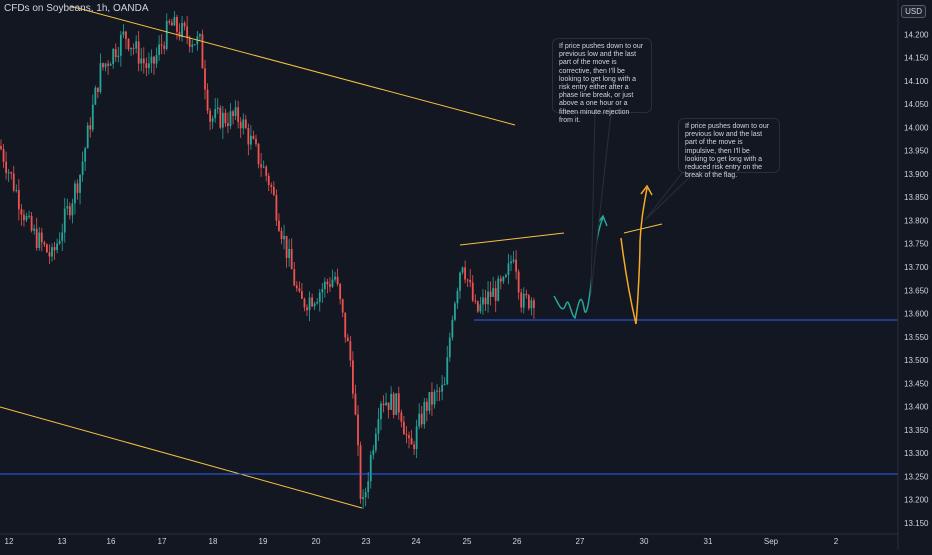 The width and height of the screenshot is (932, 555). Describe the element at coordinates (422, 541) in the screenshot. I see `time-axis: 12 13 16 17 18 19 20 23 24 25 26 27 30 31 Sep 2` at that location.